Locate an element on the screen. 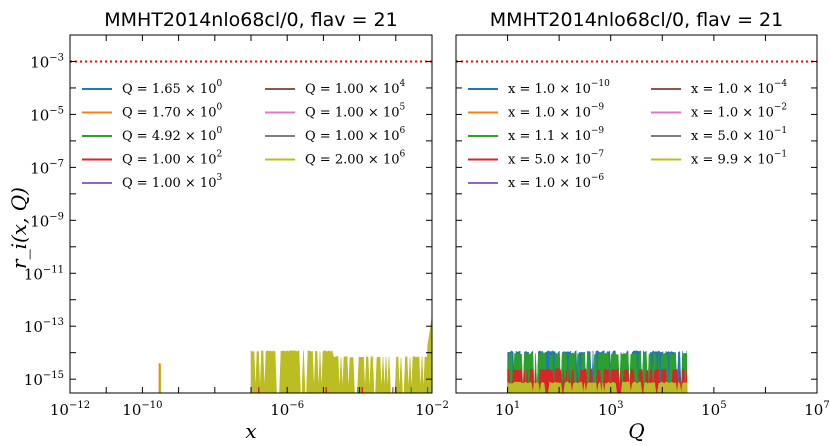 This screenshot has height=446, width=830. legend-label: x = 1.0 × 10−2 is located at coordinates (739, 112).